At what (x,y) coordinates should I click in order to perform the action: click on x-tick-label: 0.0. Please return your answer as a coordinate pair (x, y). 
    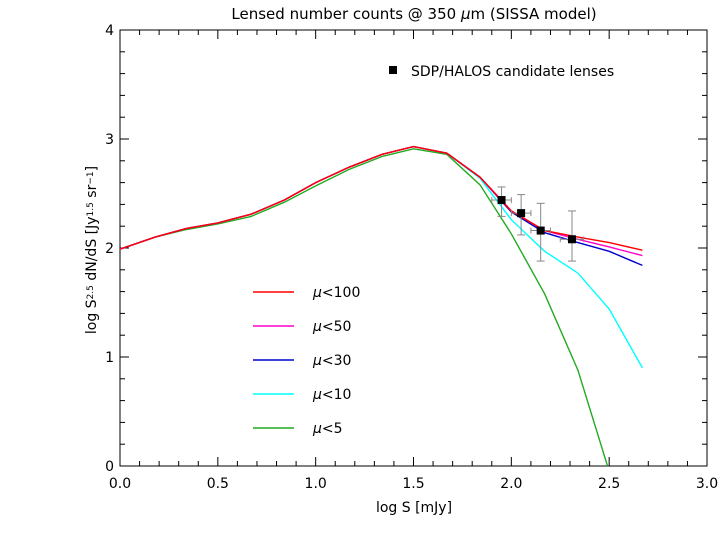
    Looking at the image, I should click on (120, 484).